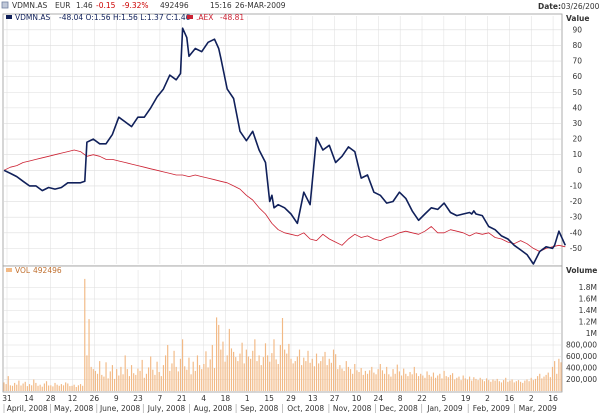  I want to click on price-y-tick-label: -10, so click(576, 185).